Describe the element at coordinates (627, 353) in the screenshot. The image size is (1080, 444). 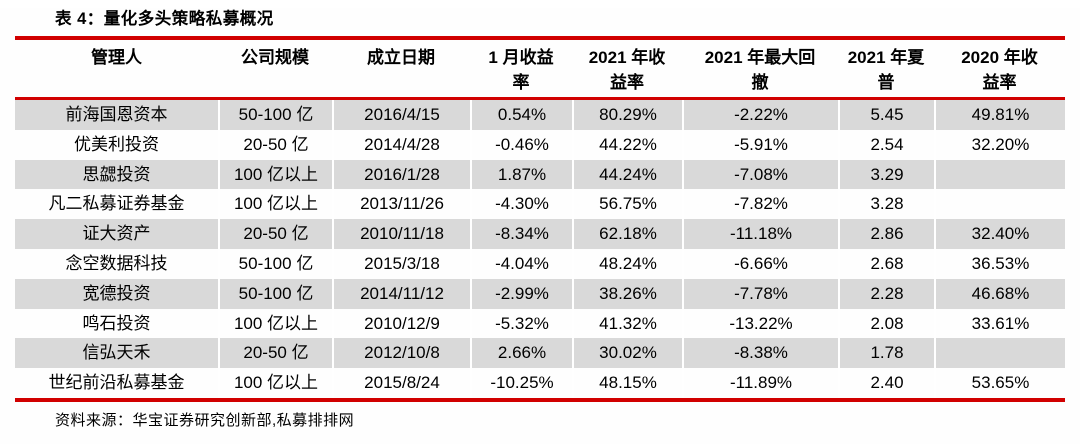
I see `cell-2021-return: 30.02%` at that location.